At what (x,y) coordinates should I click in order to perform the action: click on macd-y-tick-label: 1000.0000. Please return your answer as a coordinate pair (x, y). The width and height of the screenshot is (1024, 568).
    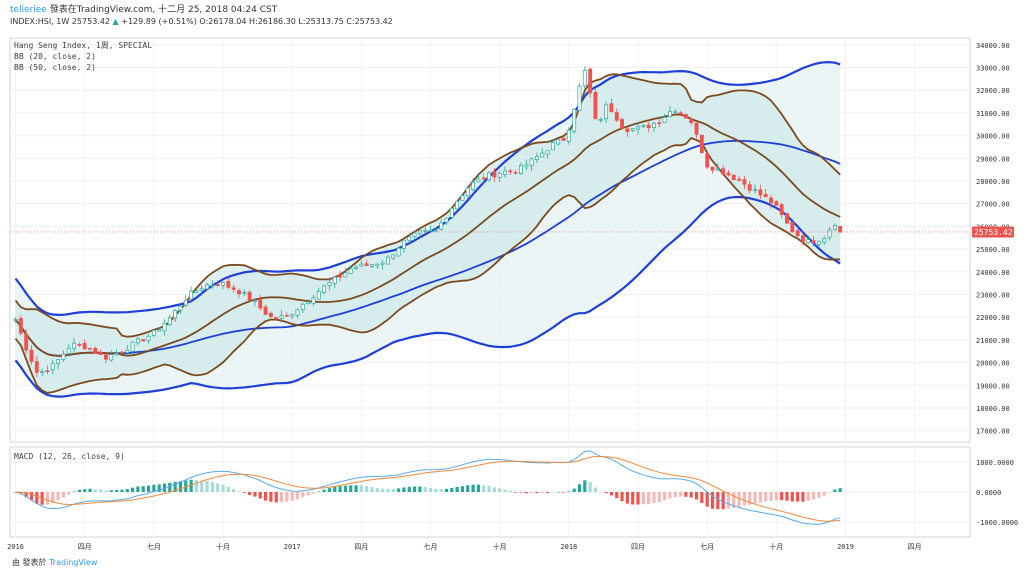
    Looking at the image, I should click on (995, 463).